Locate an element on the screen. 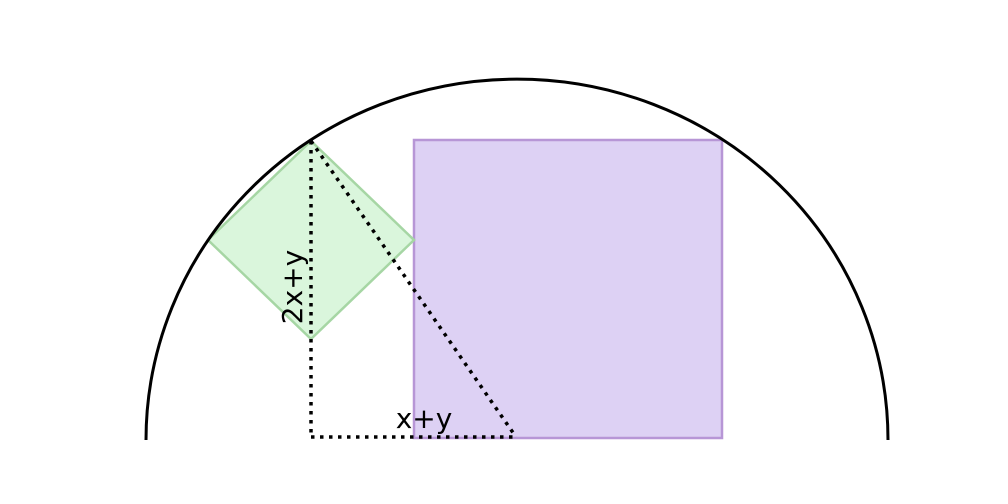 Image resolution: width=1008 pixels, height=504 pixels. vertical-leg-label: 2x+y is located at coordinates (292, 287).